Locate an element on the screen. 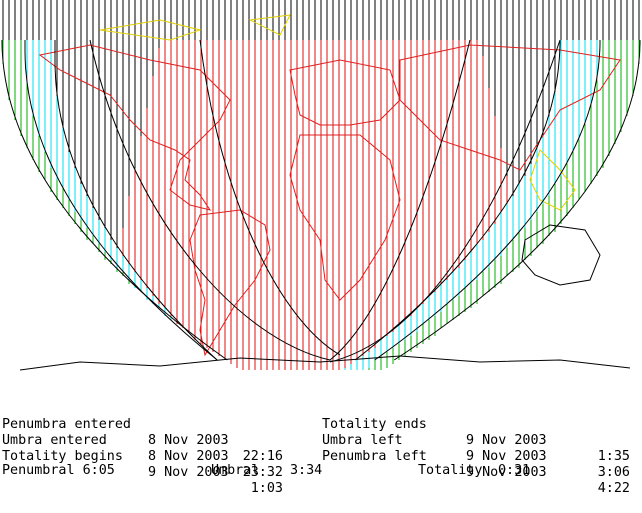 This screenshot has width=642, height=513. event-row: Umbra left 9 Nov 2003 3:06 is located at coordinates (476, 457).